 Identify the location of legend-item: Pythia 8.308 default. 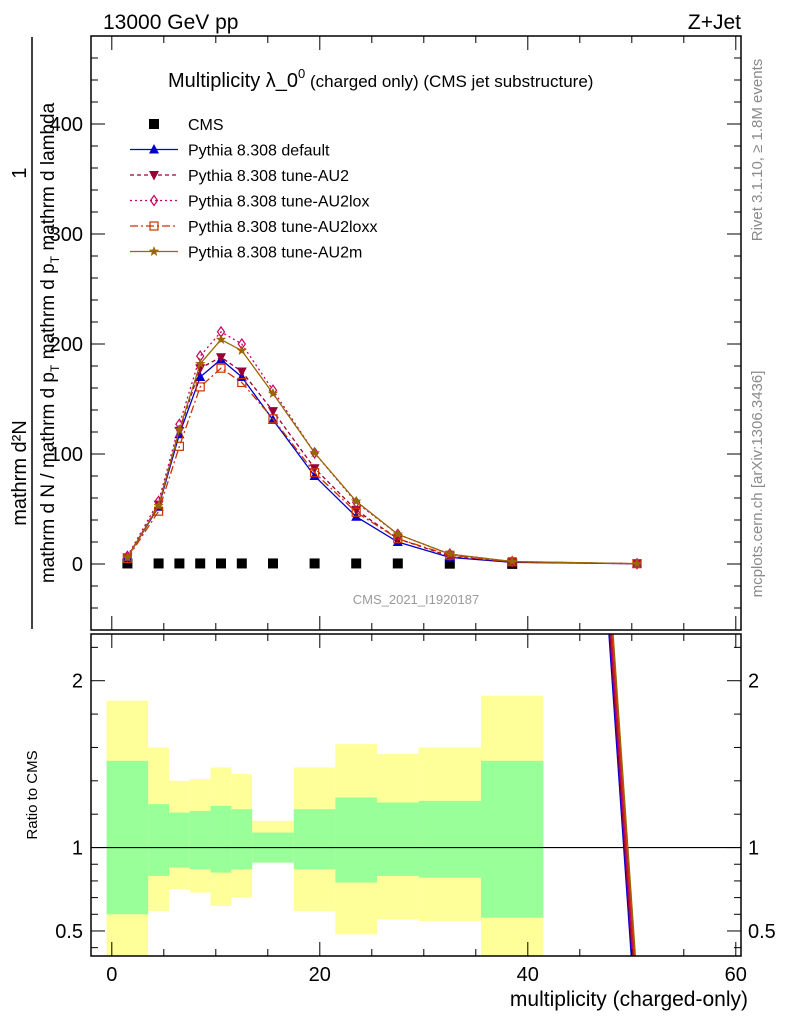
(230, 151).